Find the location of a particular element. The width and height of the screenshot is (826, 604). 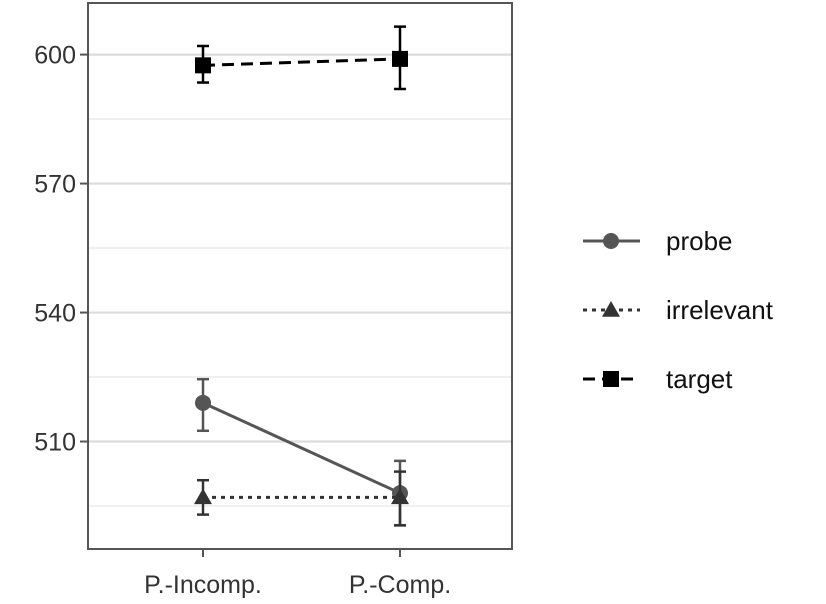

x-tick-label: P.-Comp. is located at coordinates (400, 585).